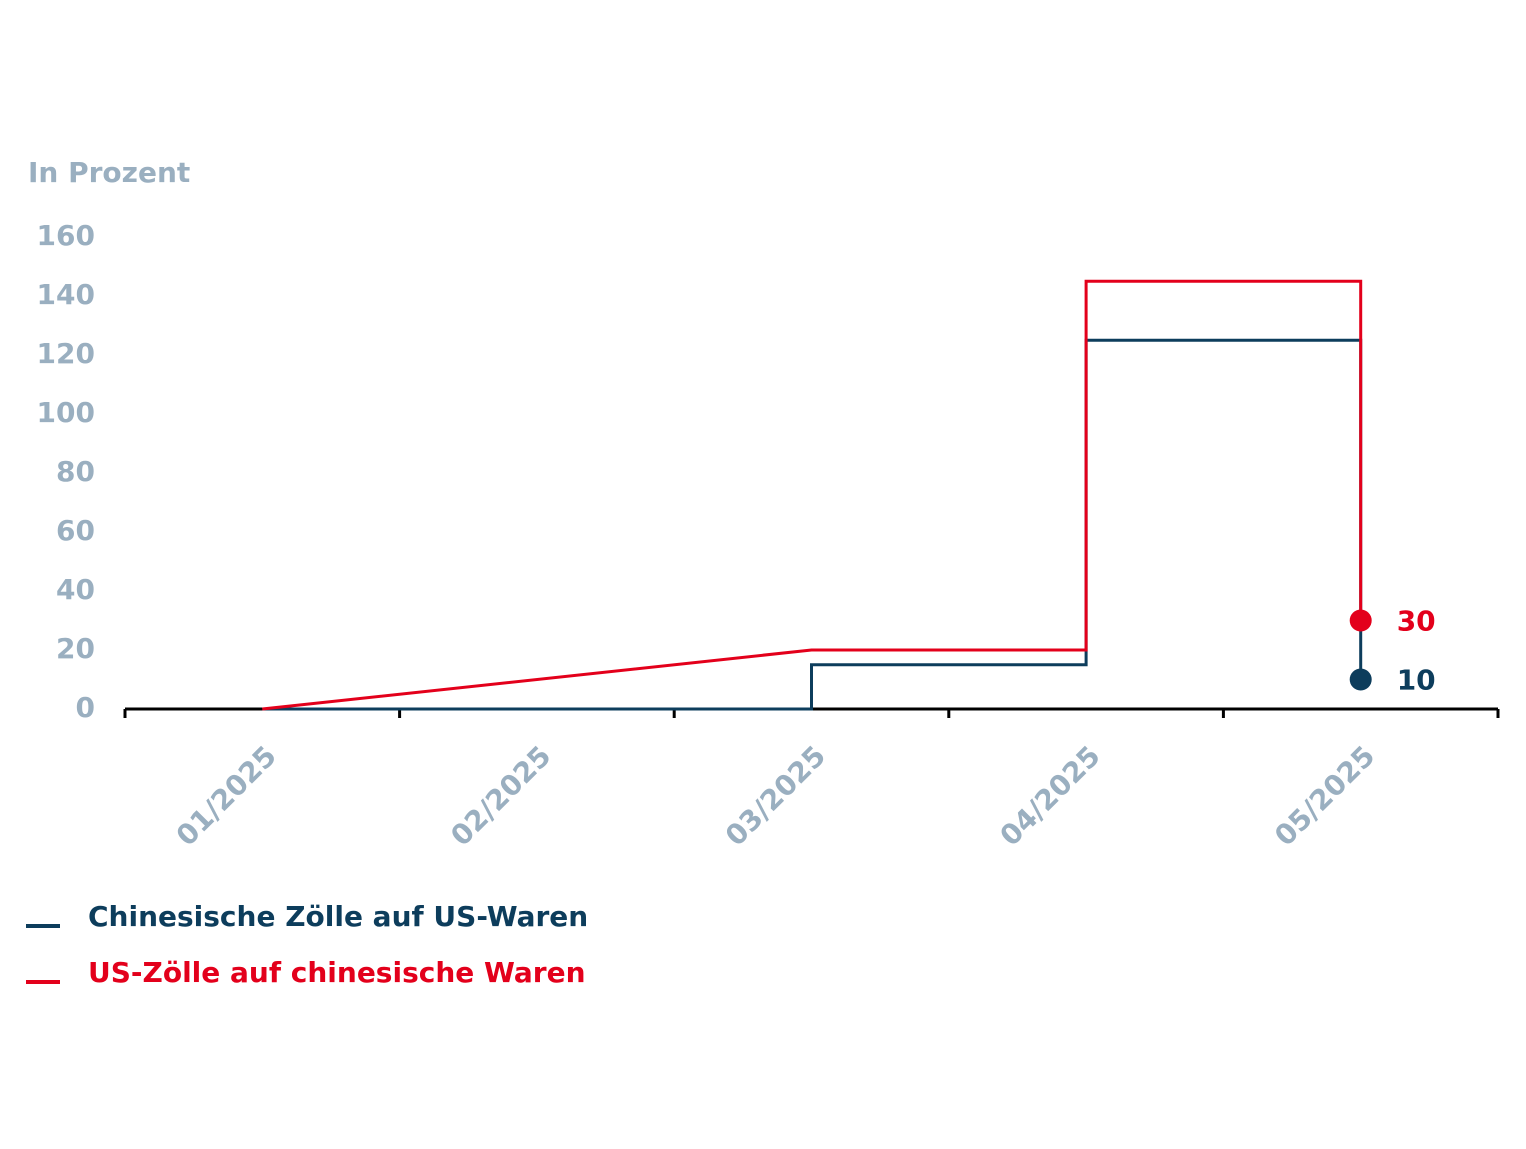 The height and width of the screenshot is (1149, 1526). What do you see at coordinates (1049, 795) in the screenshot?
I see `x-tick-label: 04/2025` at bounding box center [1049, 795].